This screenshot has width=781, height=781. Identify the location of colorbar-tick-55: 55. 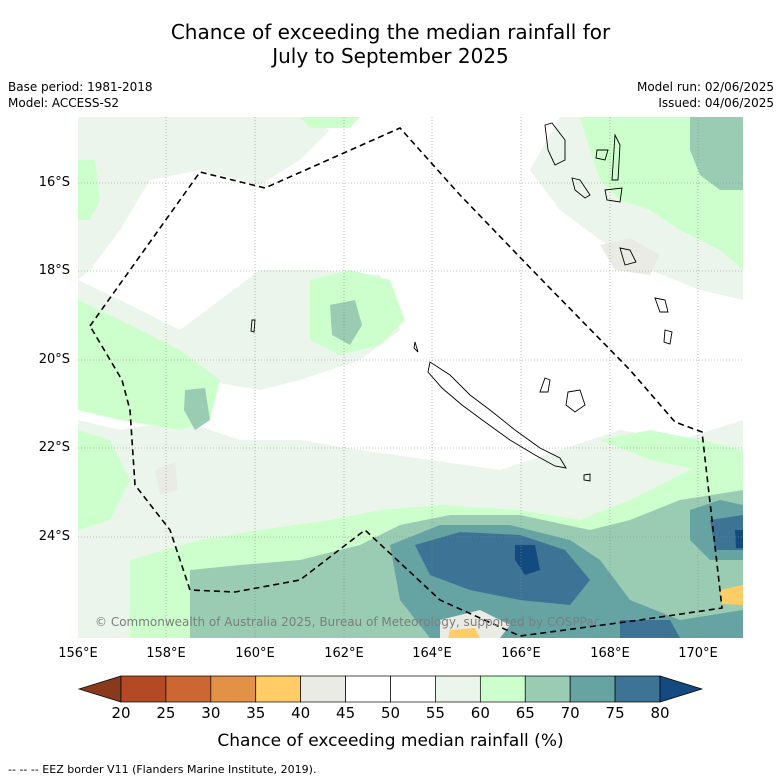
(435, 713).